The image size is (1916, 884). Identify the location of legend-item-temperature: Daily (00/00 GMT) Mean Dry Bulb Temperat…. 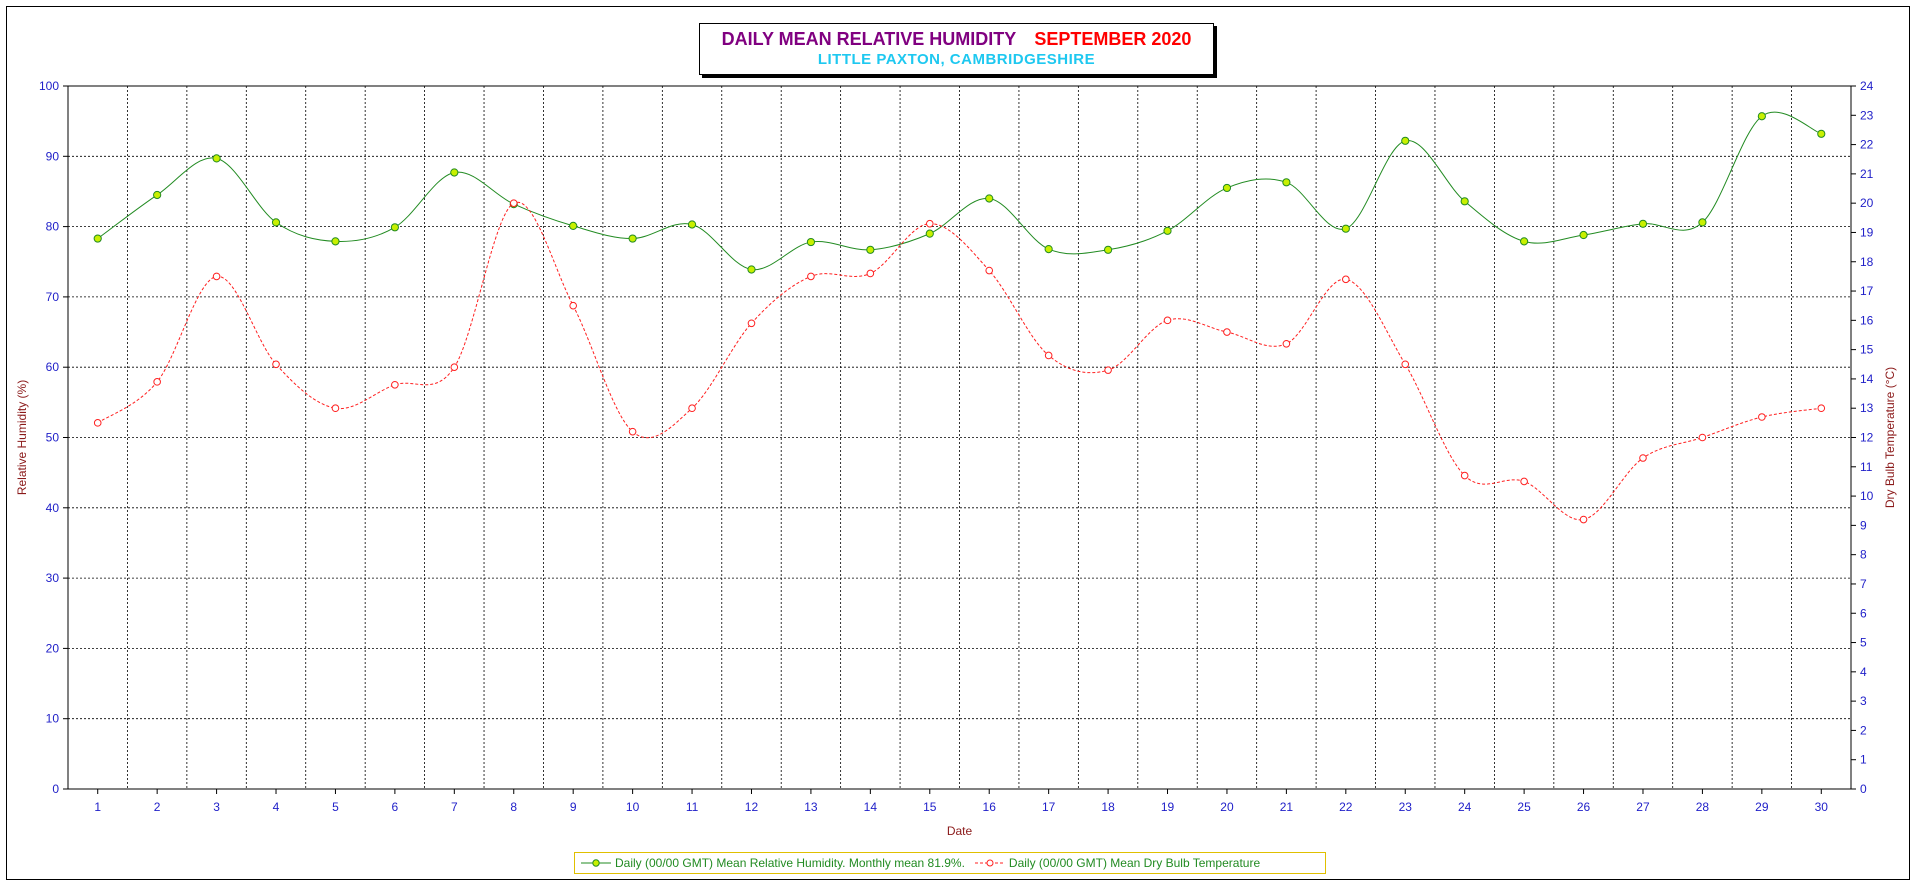
(1114, 863).